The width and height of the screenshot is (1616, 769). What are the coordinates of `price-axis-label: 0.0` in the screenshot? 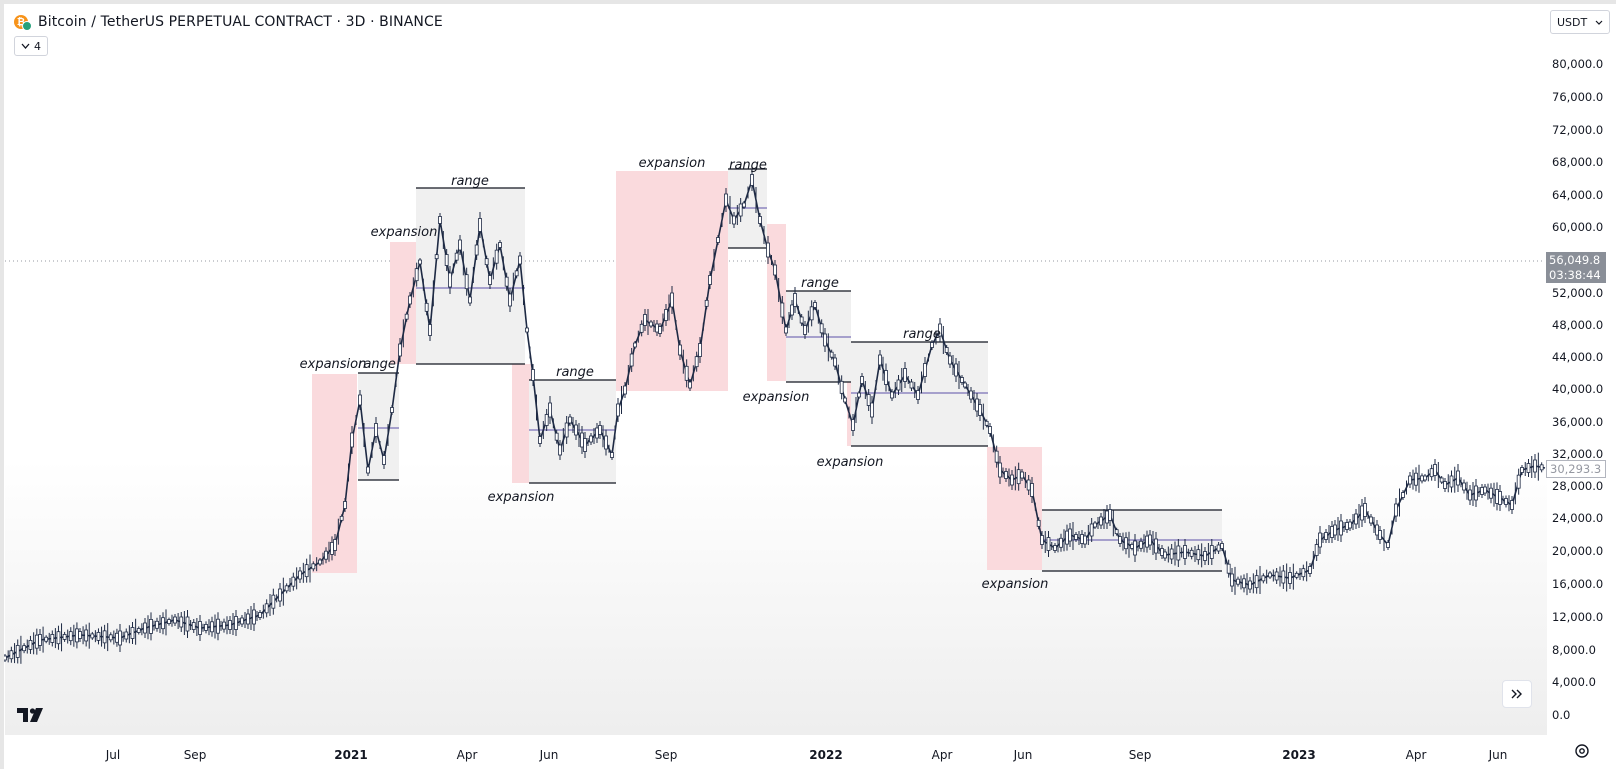 It's located at (1561, 715).